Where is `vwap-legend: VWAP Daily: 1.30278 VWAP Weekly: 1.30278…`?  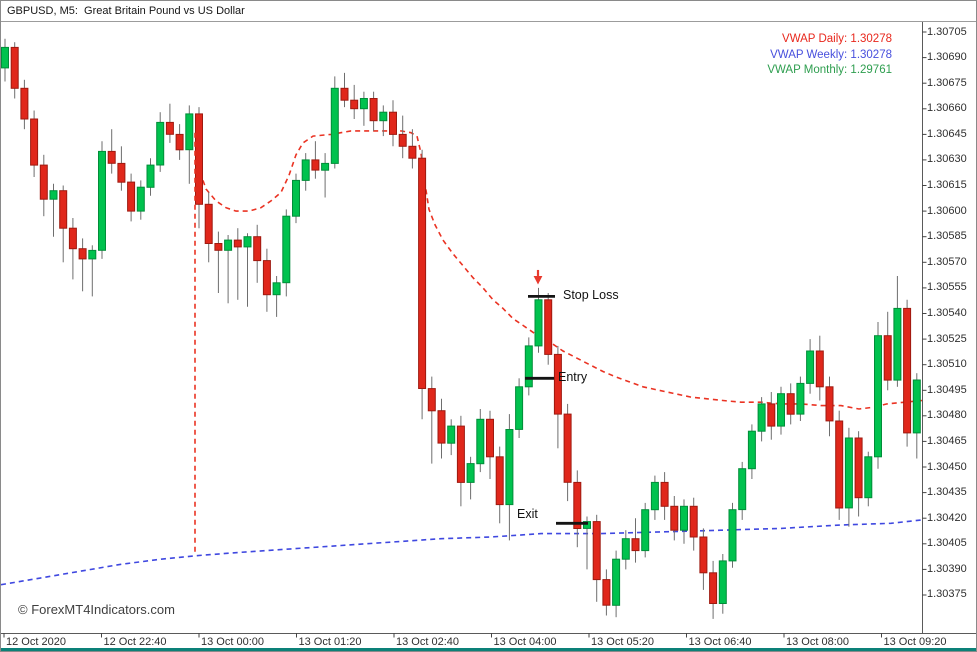
vwap-legend: VWAP Daily: 1.30278 VWAP Weekly: 1.30278… is located at coordinates (829, 55).